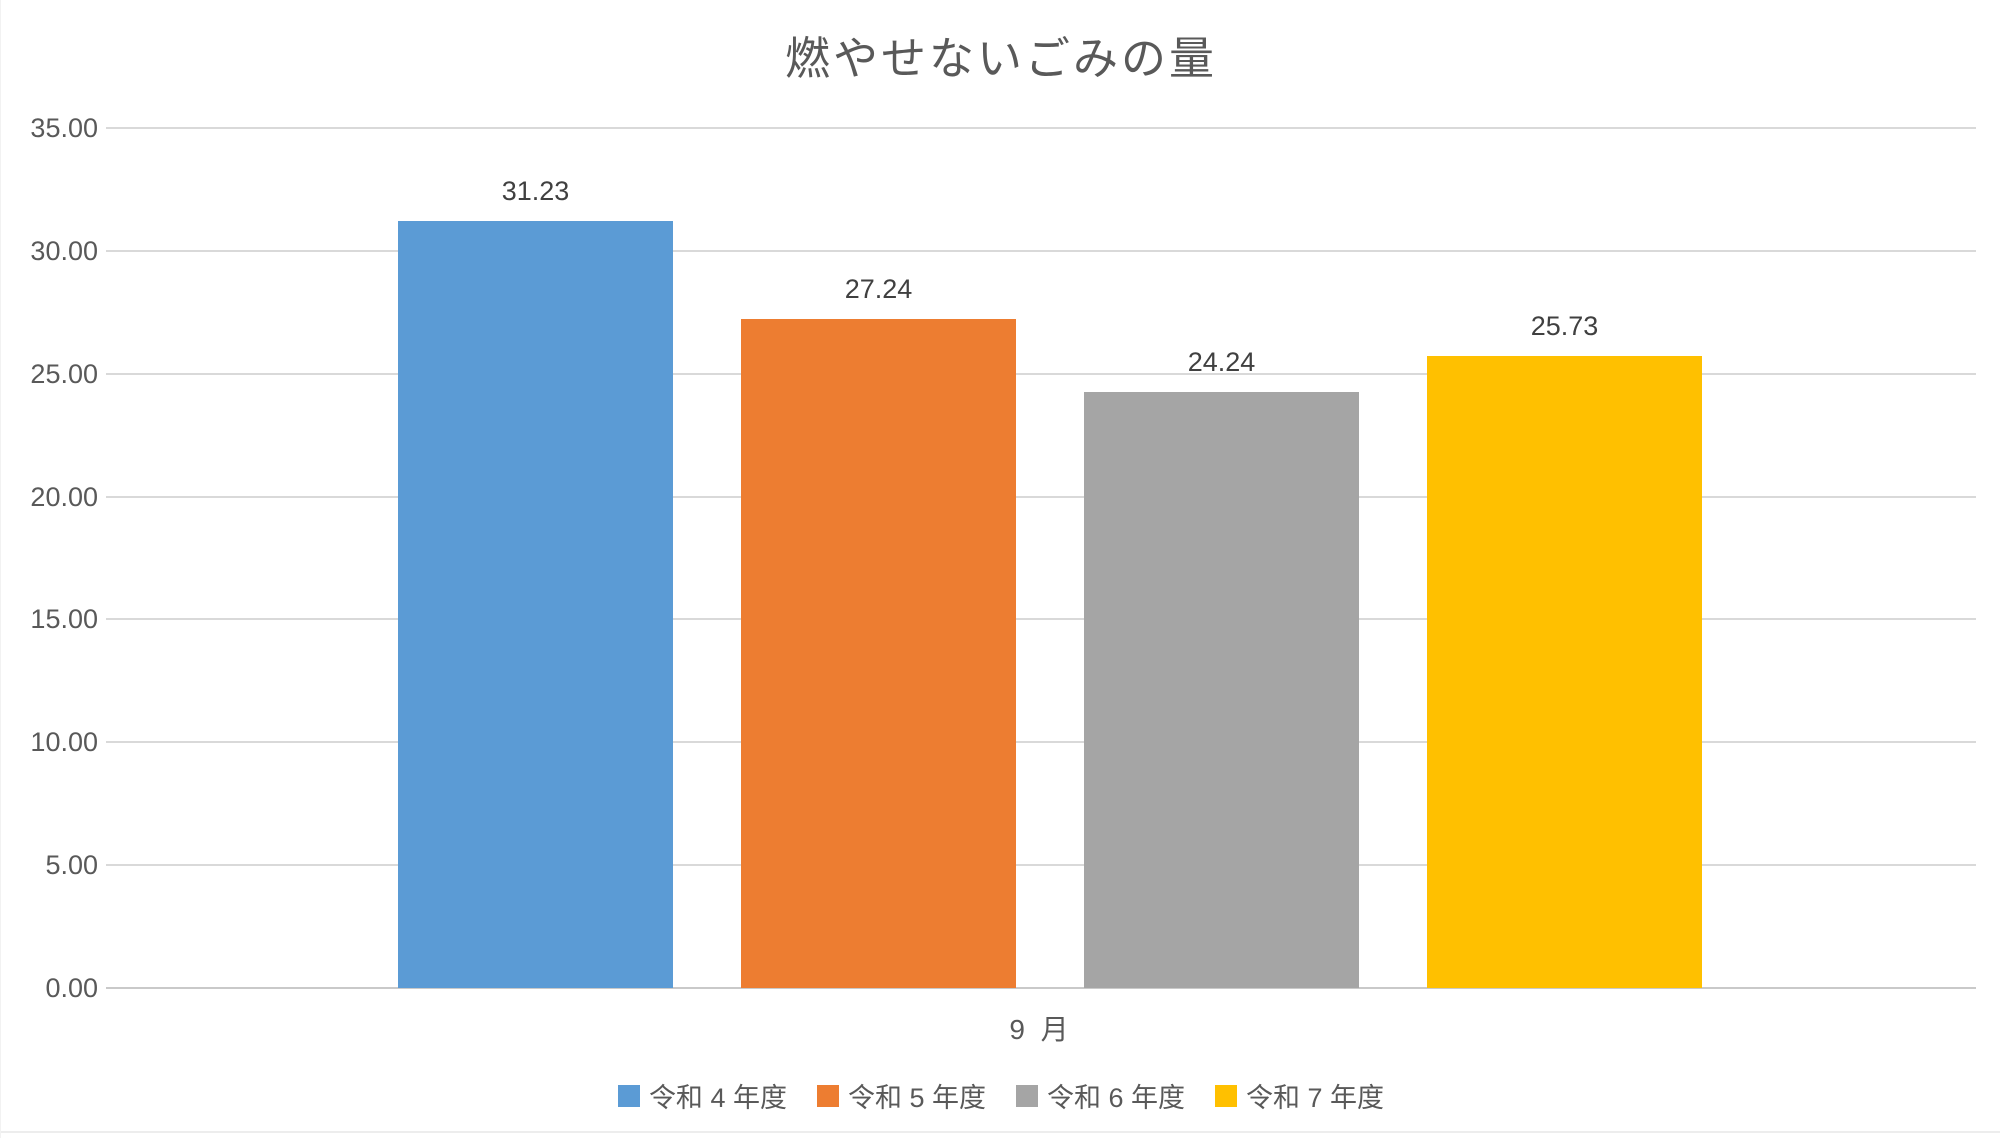 Image resolution: width=2000 pixels, height=1138 pixels. What do you see at coordinates (1564, 325) in the screenshot?
I see `bar-value-label: 25.73` at bounding box center [1564, 325].